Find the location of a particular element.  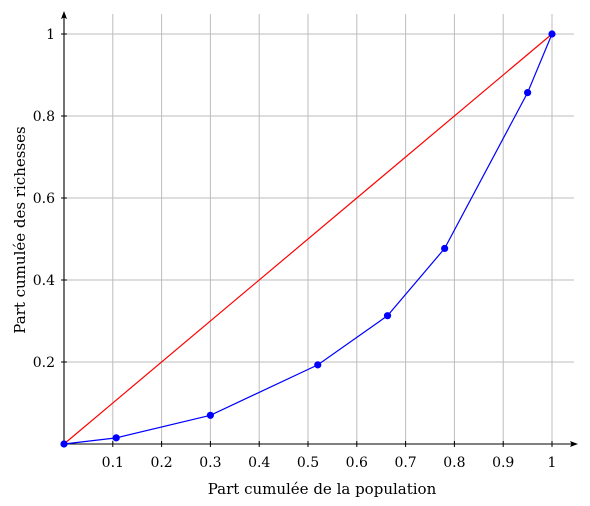

y-tick-label: 1 is located at coordinates (50, 35).